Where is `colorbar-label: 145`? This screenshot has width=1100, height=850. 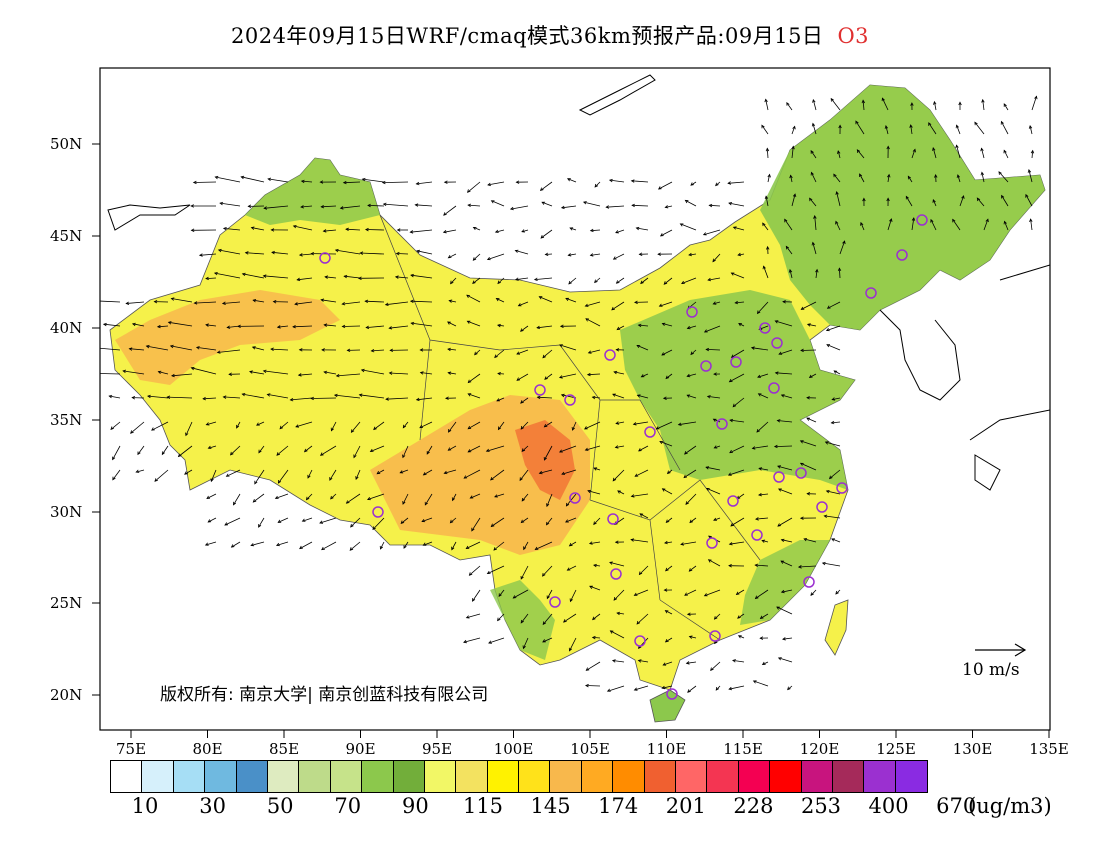 colorbar-label: 145 is located at coordinates (550, 806).